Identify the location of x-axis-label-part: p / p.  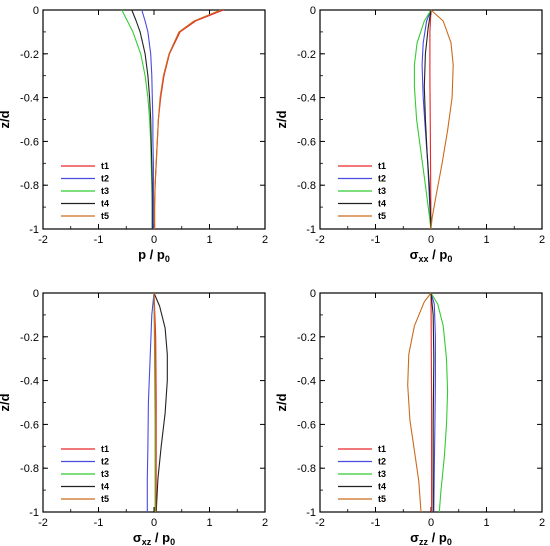
(151, 254).